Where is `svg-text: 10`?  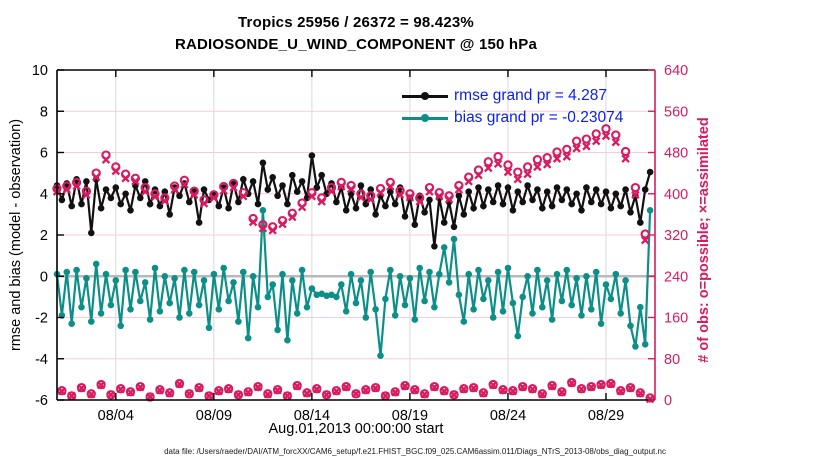 svg-text: 10 is located at coordinates (40, 71).